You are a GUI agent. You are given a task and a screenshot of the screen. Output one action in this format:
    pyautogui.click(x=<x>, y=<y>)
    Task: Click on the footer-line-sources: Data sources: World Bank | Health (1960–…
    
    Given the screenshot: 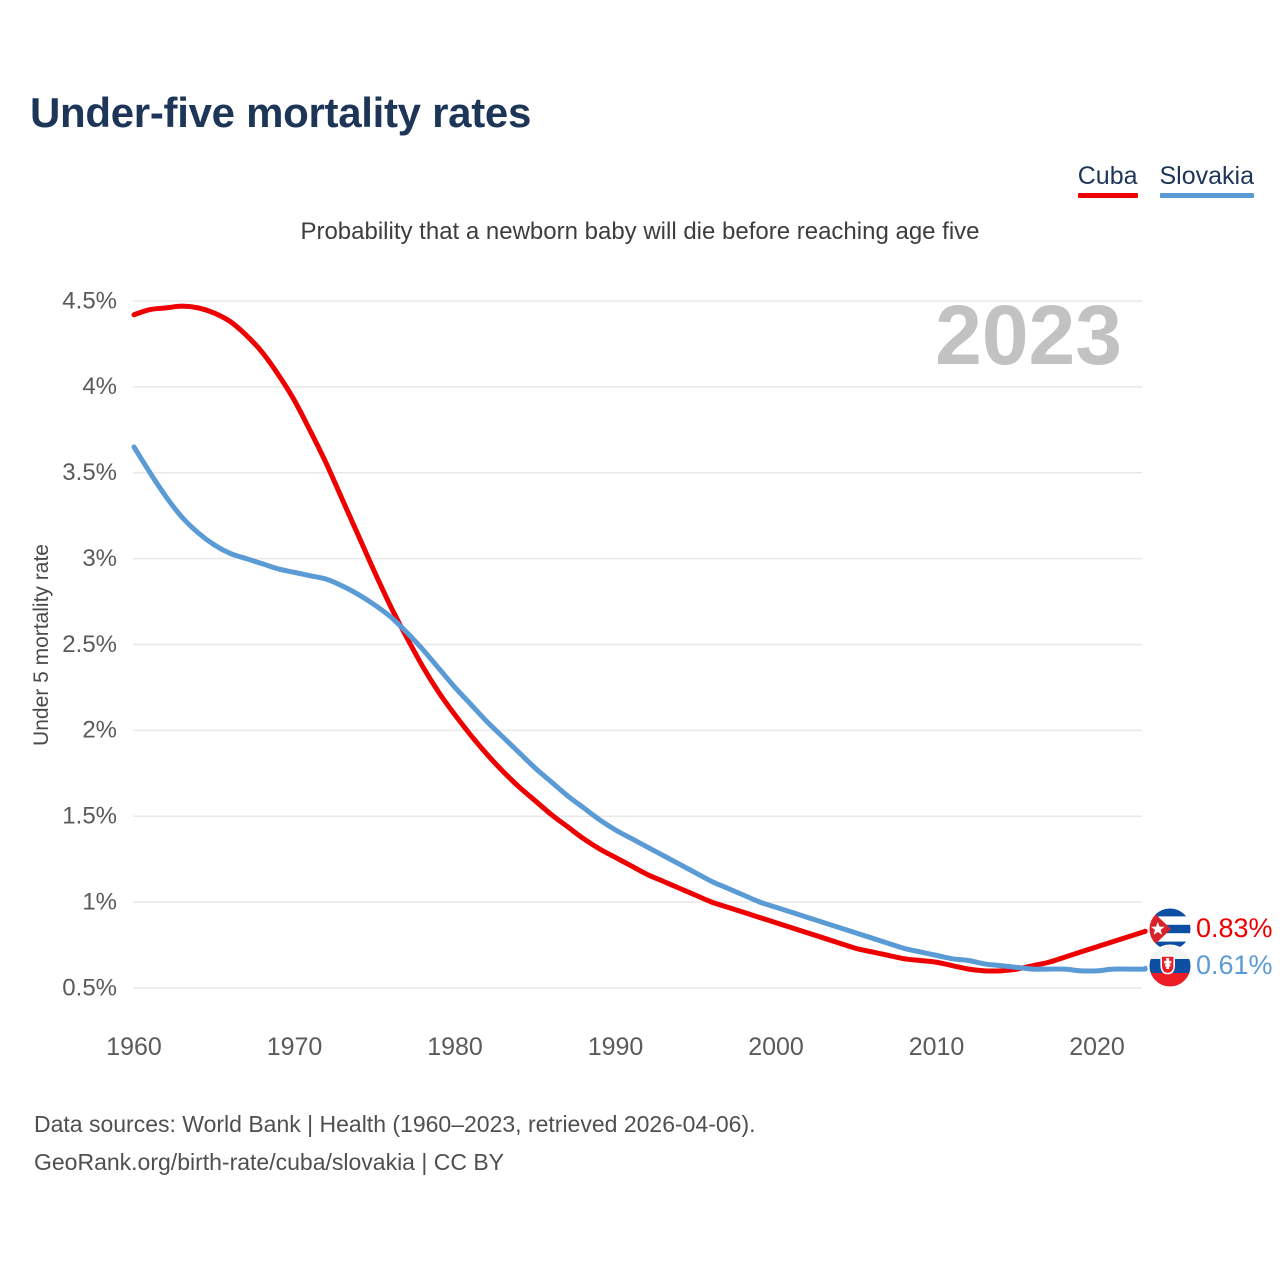 What is the action you would take?
    pyautogui.click(x=395, y=1124)
    